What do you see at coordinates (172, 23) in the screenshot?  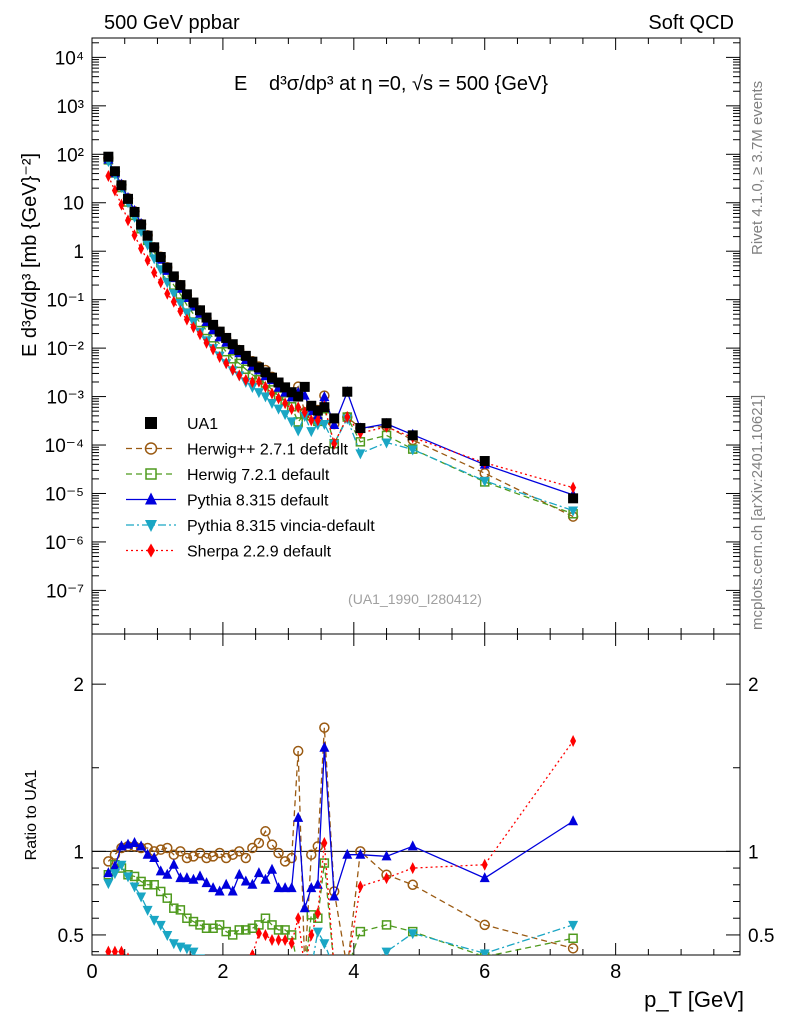 I see `header-left-label: 500 GeV ppbar` at bounding box center [172, 23].